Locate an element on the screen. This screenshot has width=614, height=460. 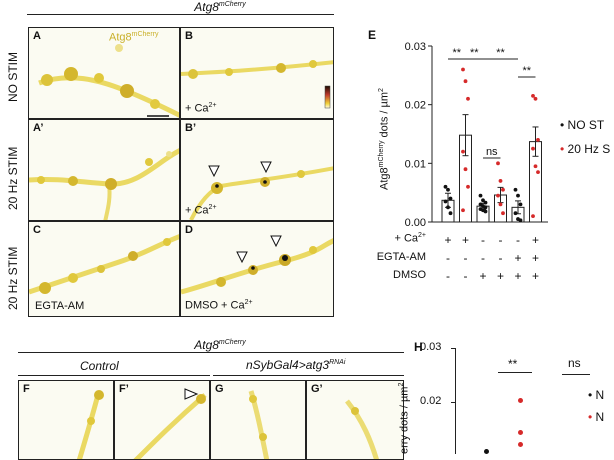
panel-e-significance: ** ** ****ns+ + - - - +- - - - + +- - + + + + is located at coordinates (491, 165).